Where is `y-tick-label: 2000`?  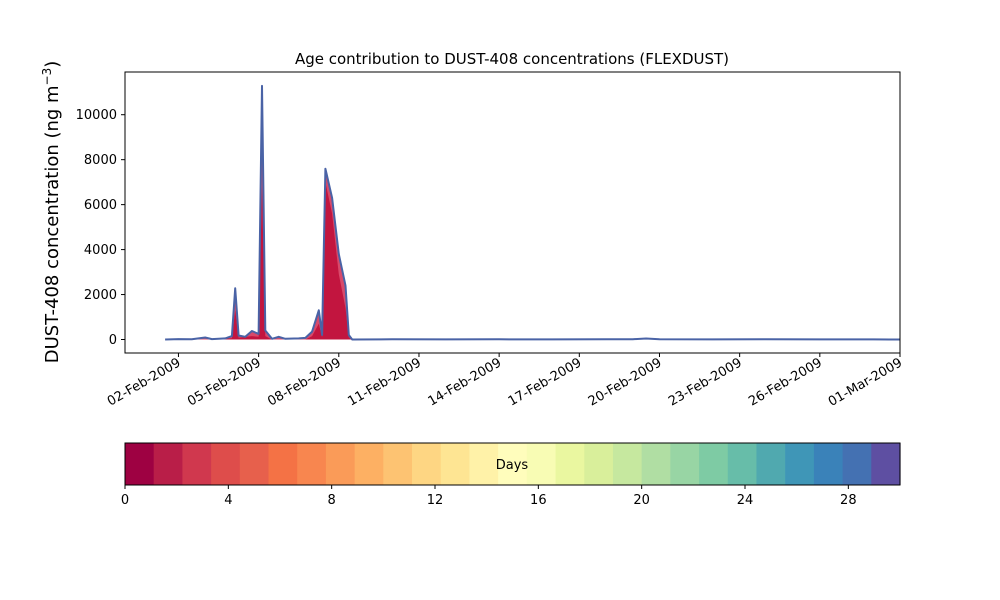
y-tick-label: 2000 is located at coordinates (100, 295).